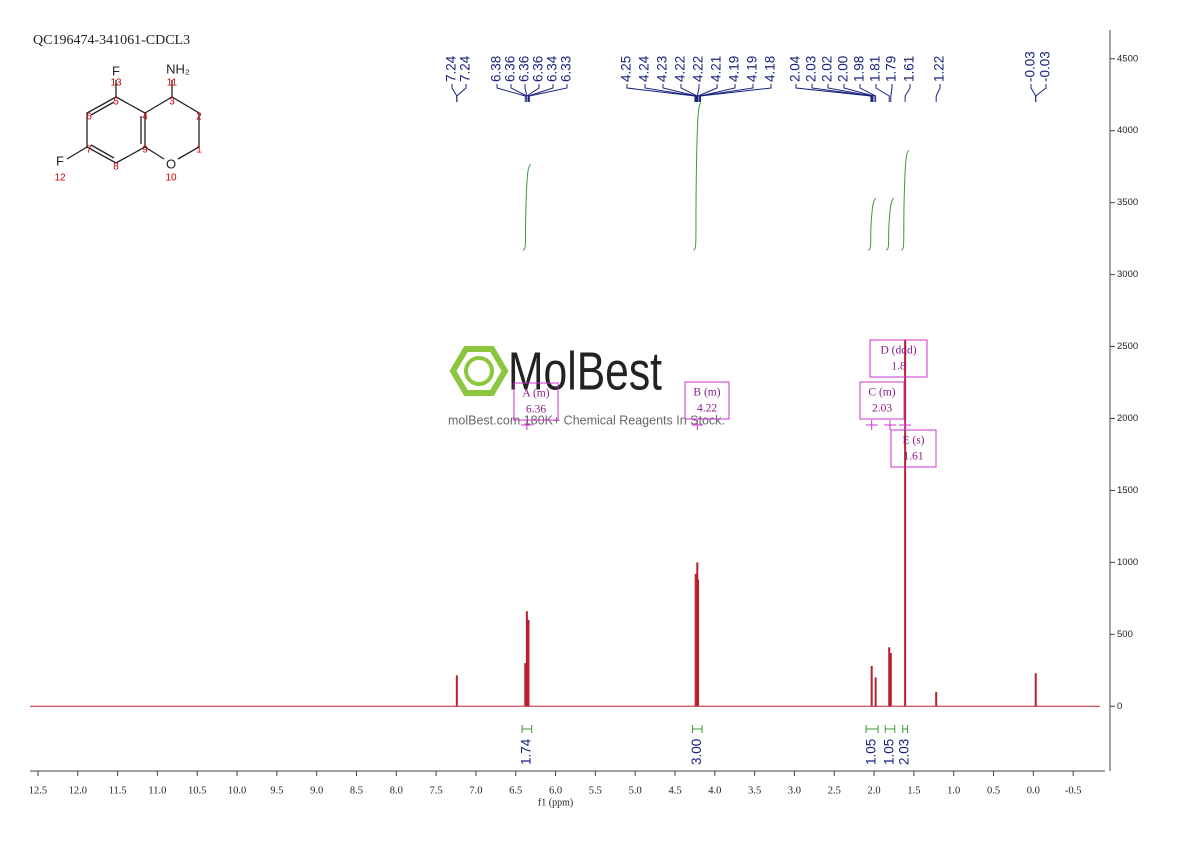  I want to click on peak-label: 6.34, so click(552, 68).